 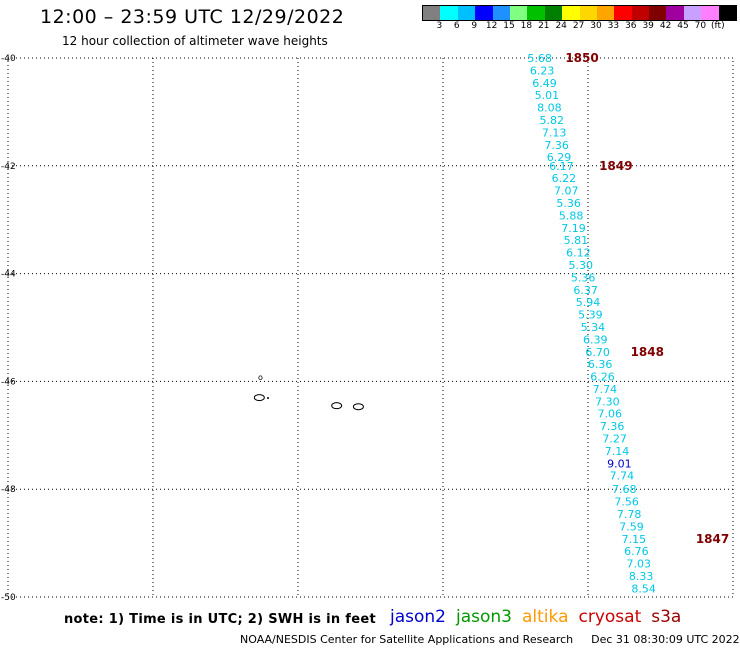 I want to click on track-value-label: 5.88, so click(x=571, y=215).